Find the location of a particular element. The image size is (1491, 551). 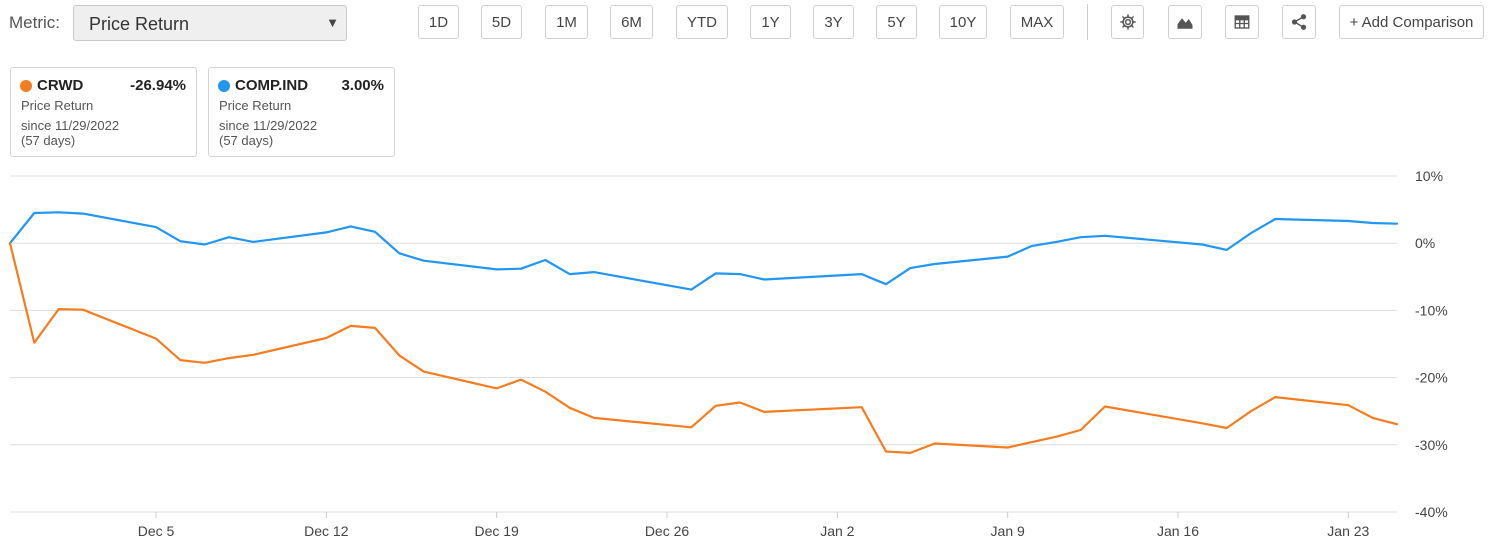

y-tick-label: -30% is located at coordinates (1431, 445).